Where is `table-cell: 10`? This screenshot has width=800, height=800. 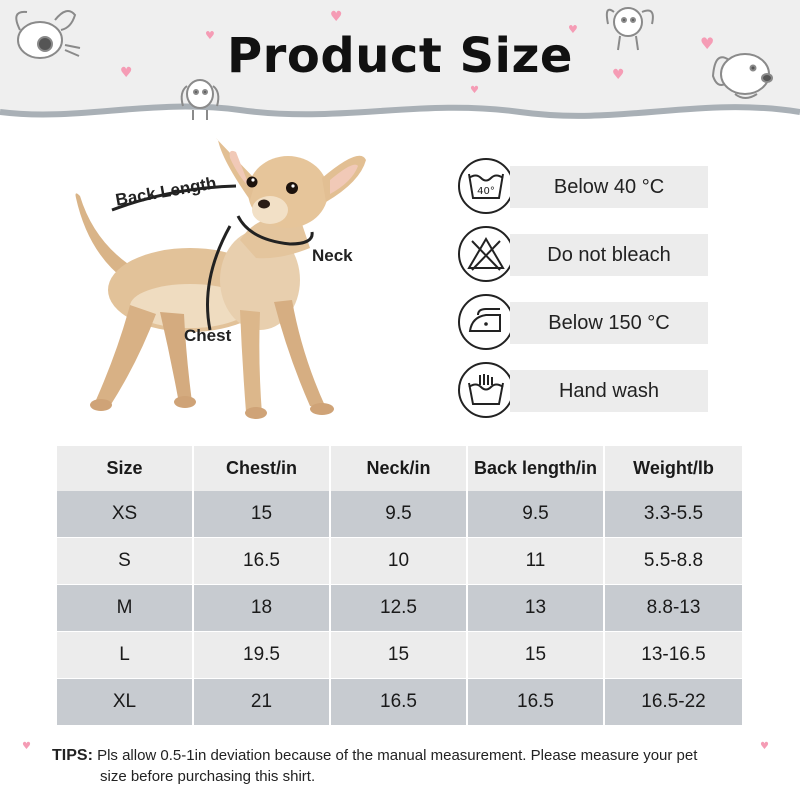
table-cell: 10 is located at coordinates (399, 561).